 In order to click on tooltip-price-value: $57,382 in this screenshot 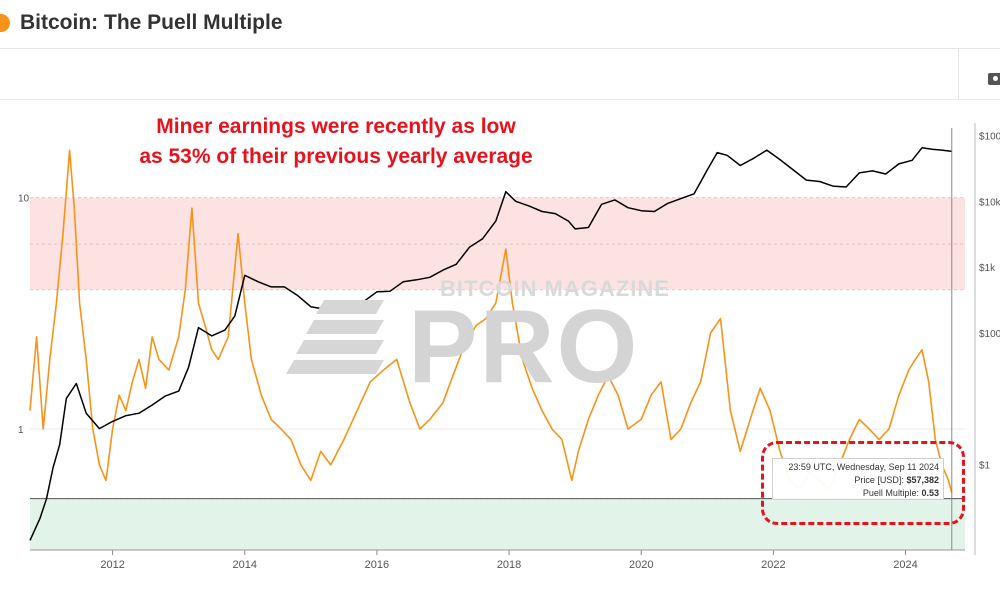, I will do `click(922, 480)`.